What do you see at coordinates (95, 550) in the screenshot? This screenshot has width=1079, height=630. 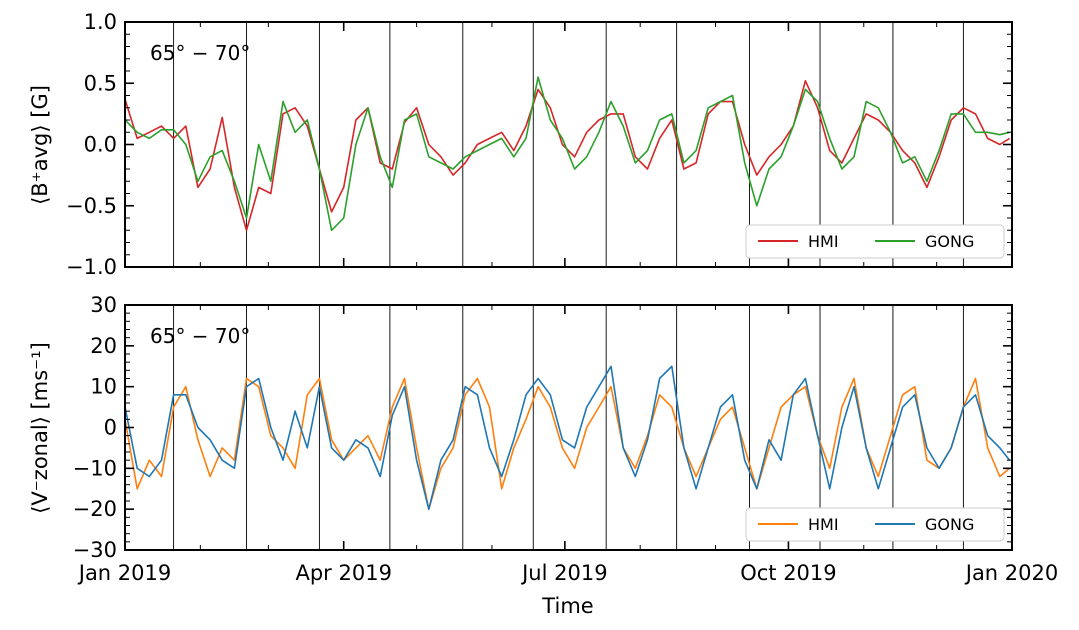 I see `y-tick-label: −30` at bounding box center [95, 550].